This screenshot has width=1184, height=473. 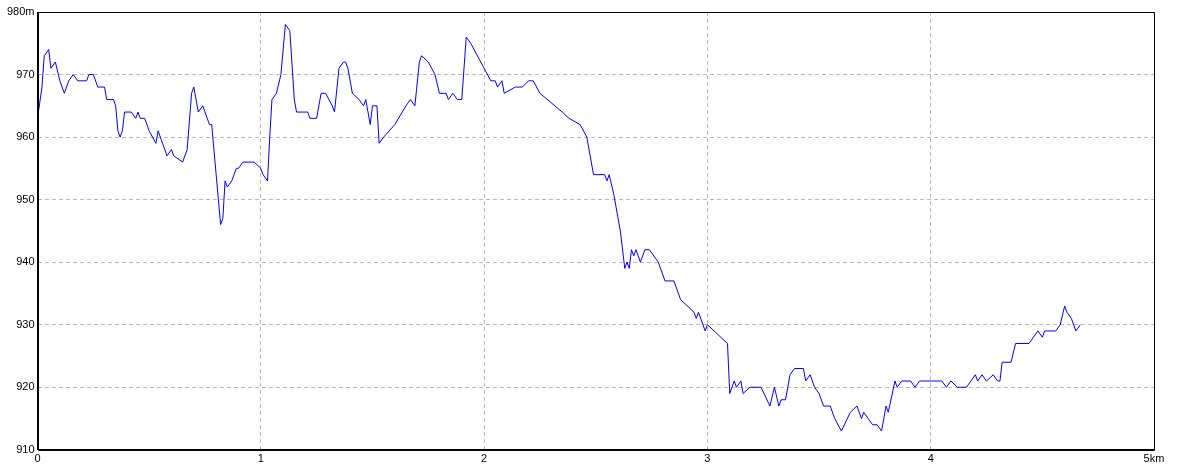 I want to click on y-tick-label: 910, so click(x=25, y=448).